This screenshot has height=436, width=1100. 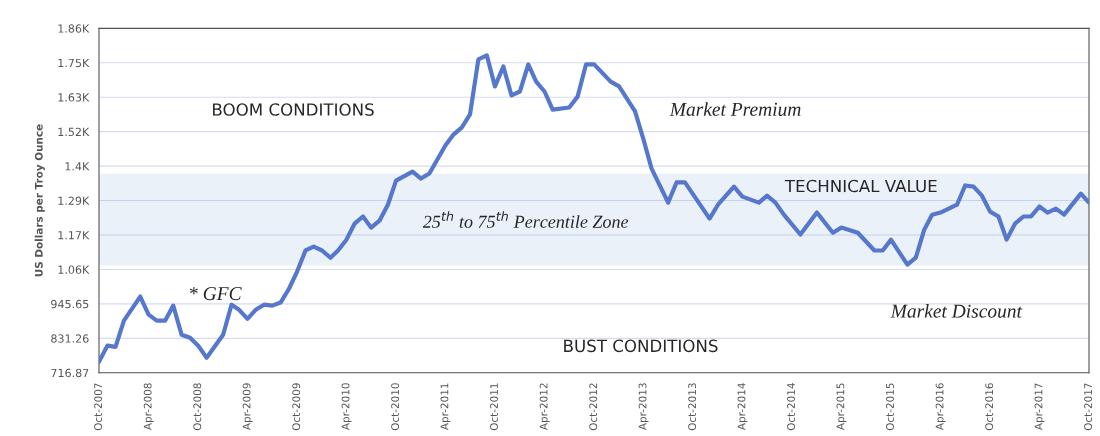 What do you see at coordinates (1088, 407) in the screenshot?
I see `x-tick-label: Oct-2017` at bounding box center [1088, 407].